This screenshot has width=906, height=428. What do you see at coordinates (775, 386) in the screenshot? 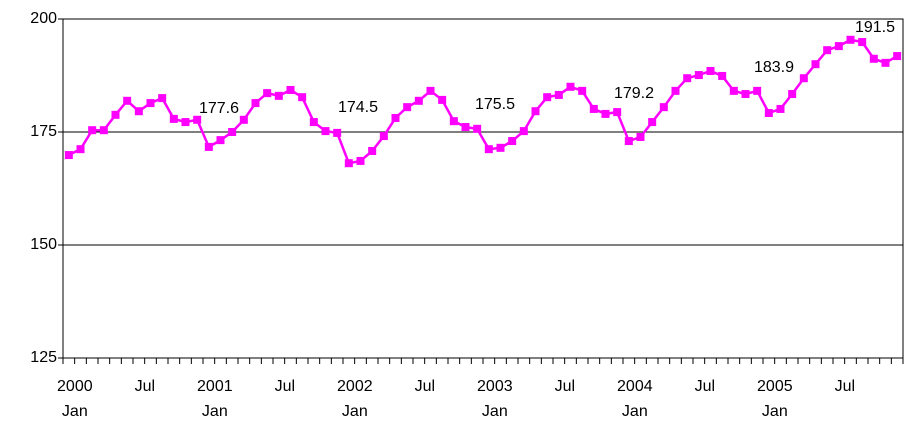
I see `year-label: 2005` at bounding box center [775, 386].